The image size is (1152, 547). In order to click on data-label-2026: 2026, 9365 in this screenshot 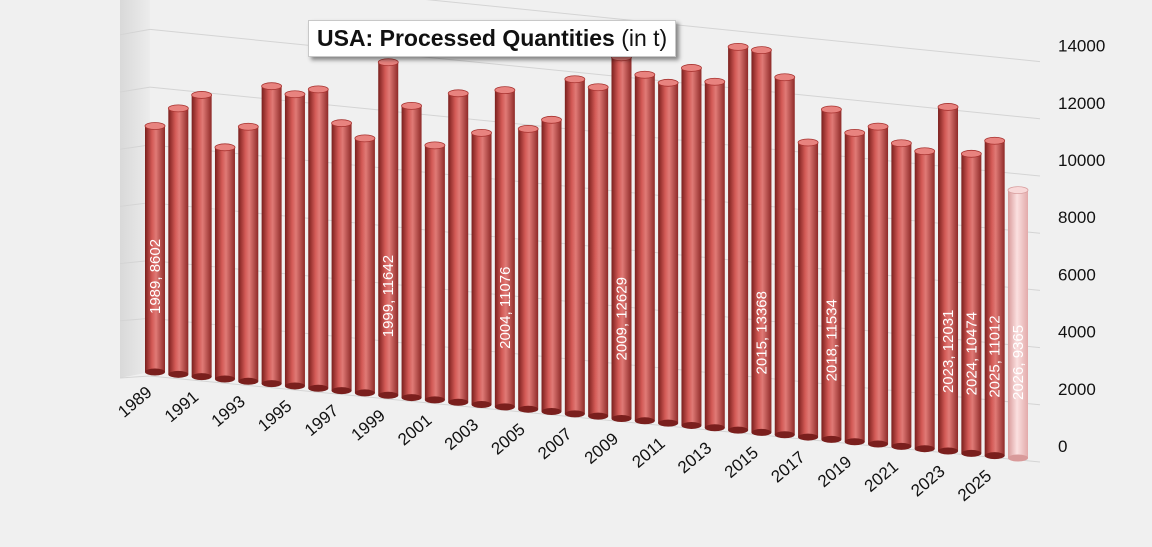, I will do `click(1018, 362)`.